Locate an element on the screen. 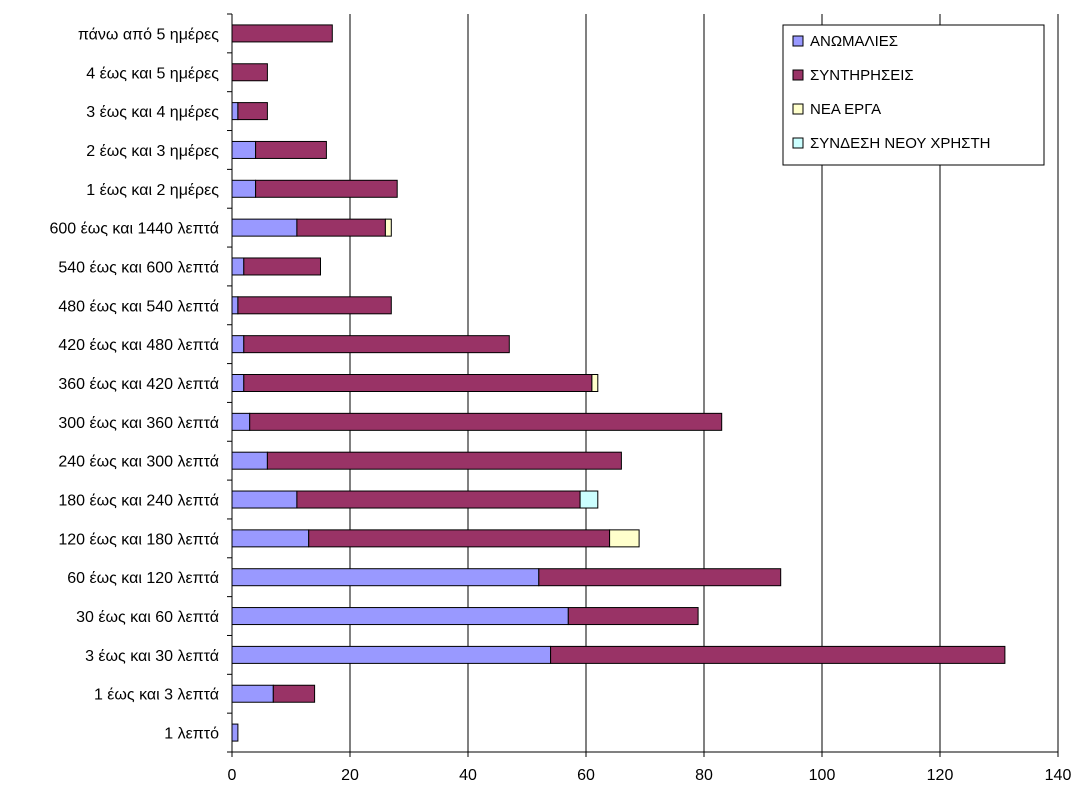  y-tick-label: 2 έως και 3 ημέρες is located at coordinates (152, 151).